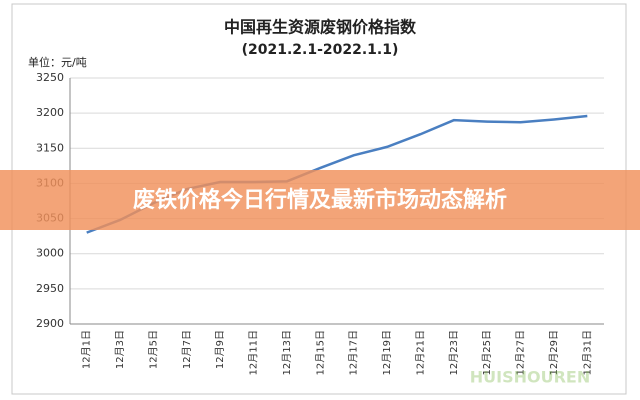 This screenshot has width=640, height=400. Describe the element at coordinates (50, 288) in the screenshot. I see `y-tick-label: 2950` at that location.